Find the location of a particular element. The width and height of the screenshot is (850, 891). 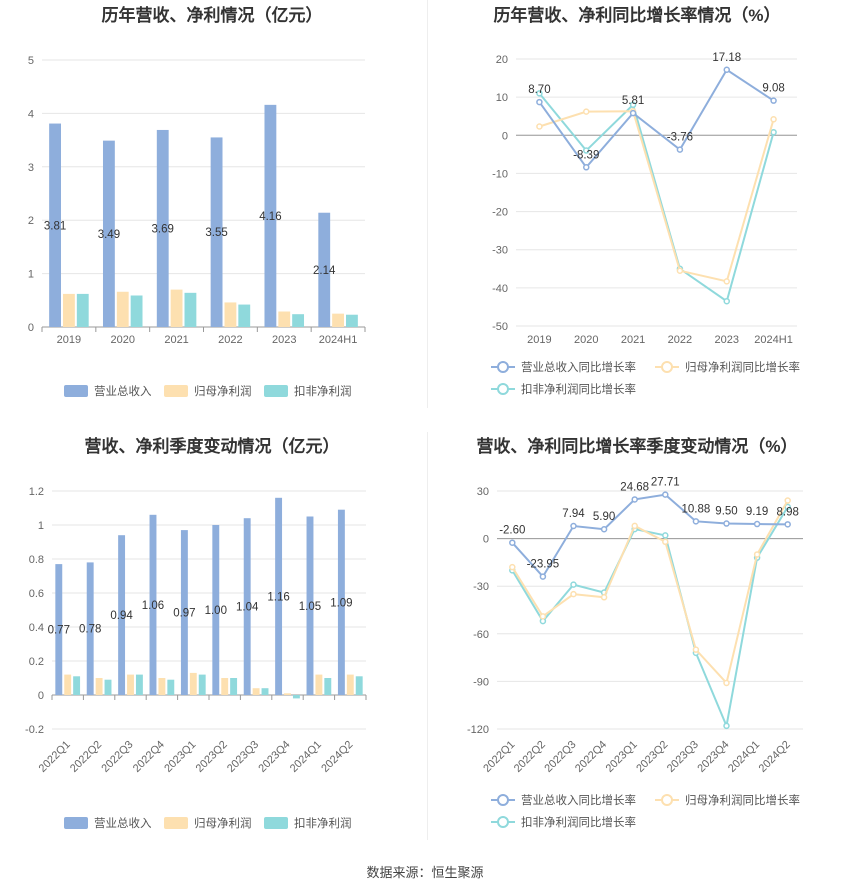

x-tick-label: 2023Q2 is located at coordinates (652, 757).